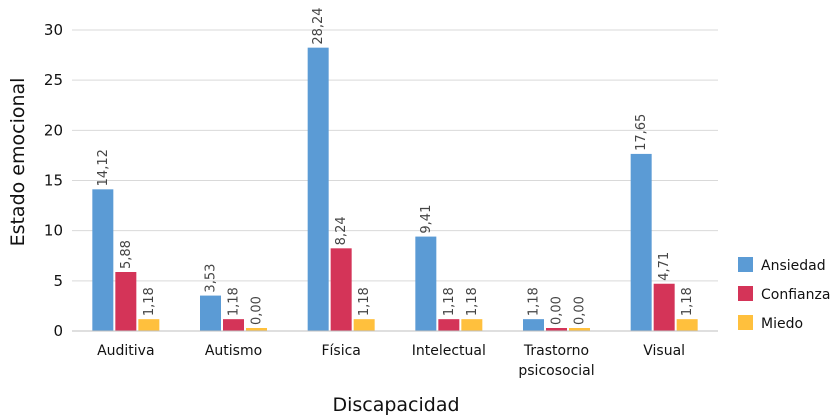  Describe the element at coordinates (233, 351) in the screenshot. I see `x-category-label: Autismo` at that location.